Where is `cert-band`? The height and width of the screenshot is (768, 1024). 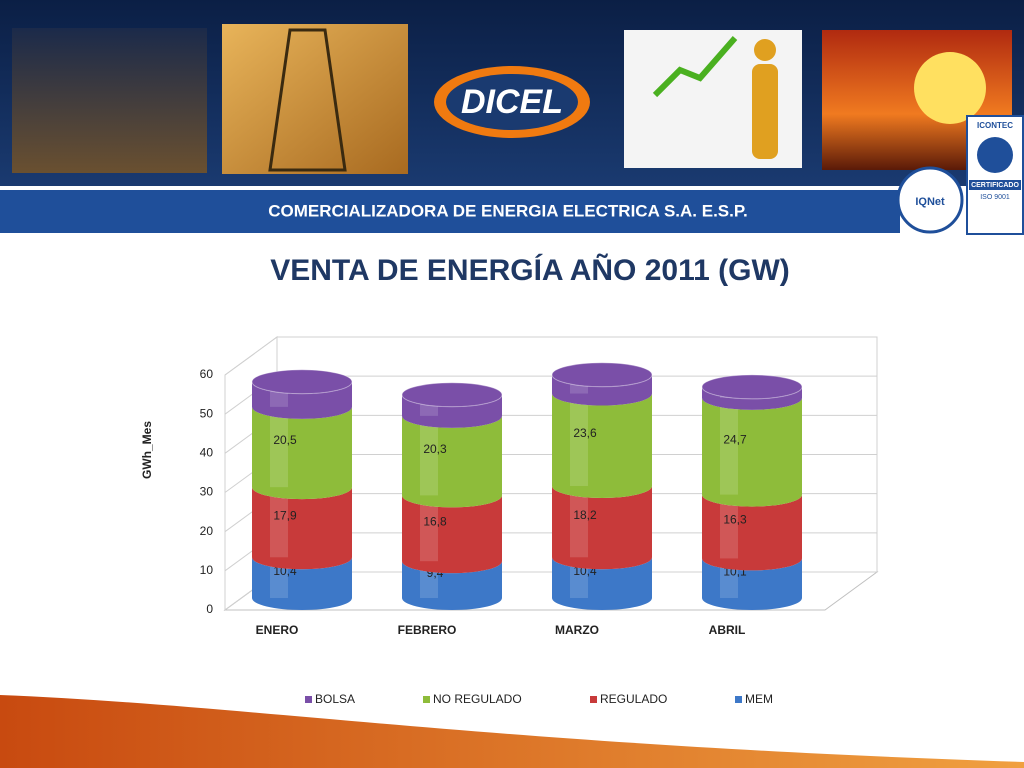
cert-band is located at coordinates (995, 185).